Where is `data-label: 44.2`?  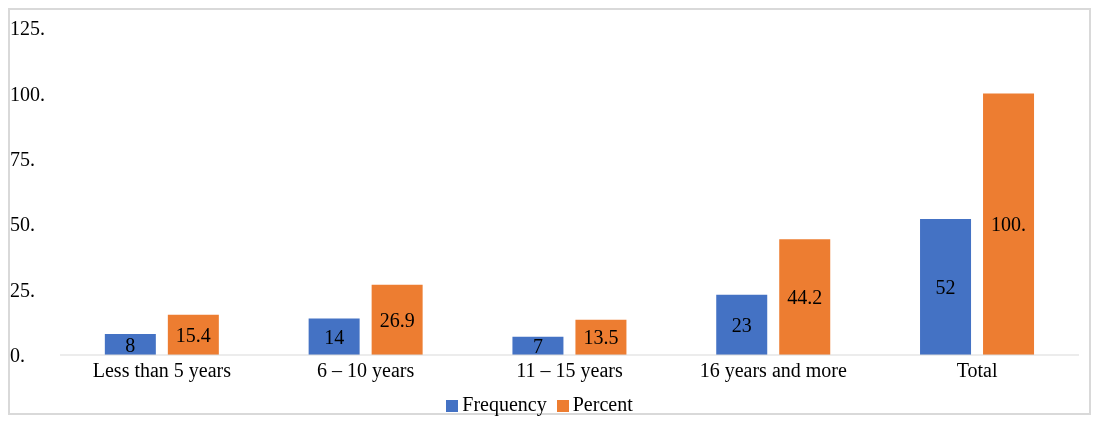 data-label: 44.2 is located at coordinates (805, 297).